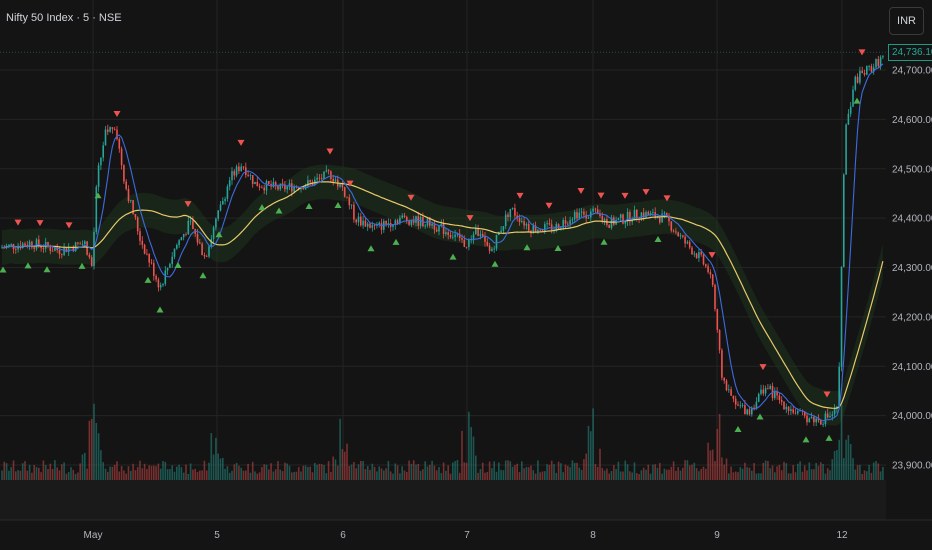  Describe the element at coordinates (442, 441) in the screenshot. I see `volume-bars` at that location.